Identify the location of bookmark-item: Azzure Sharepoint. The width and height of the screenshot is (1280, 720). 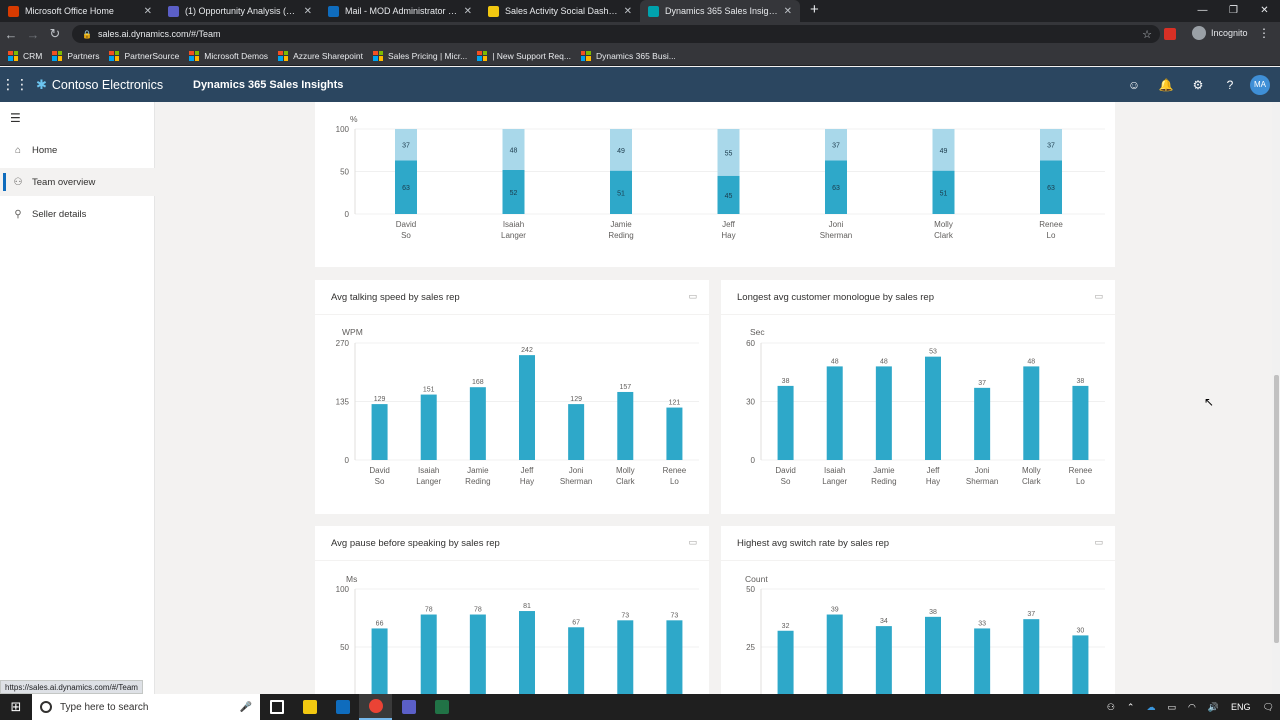
(320, 55).